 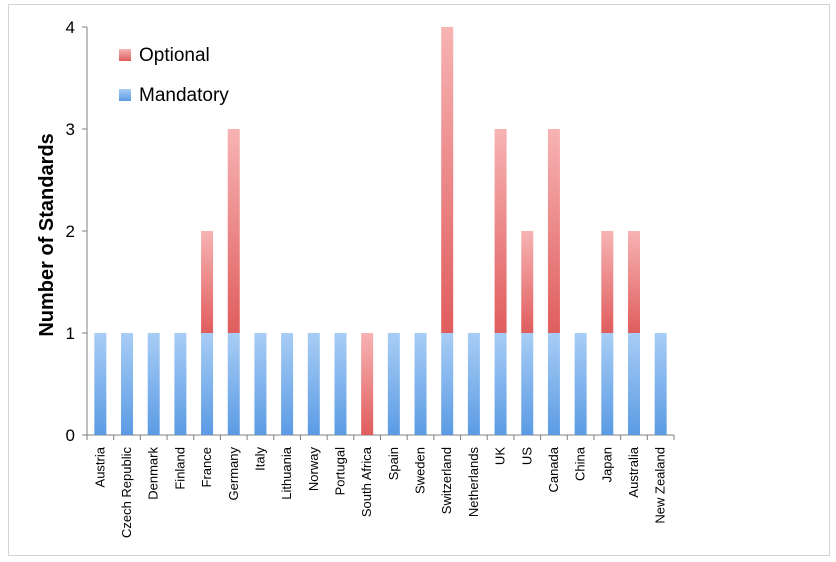 I want to click on y-tick-label: 3, so click(x=70, y=129).